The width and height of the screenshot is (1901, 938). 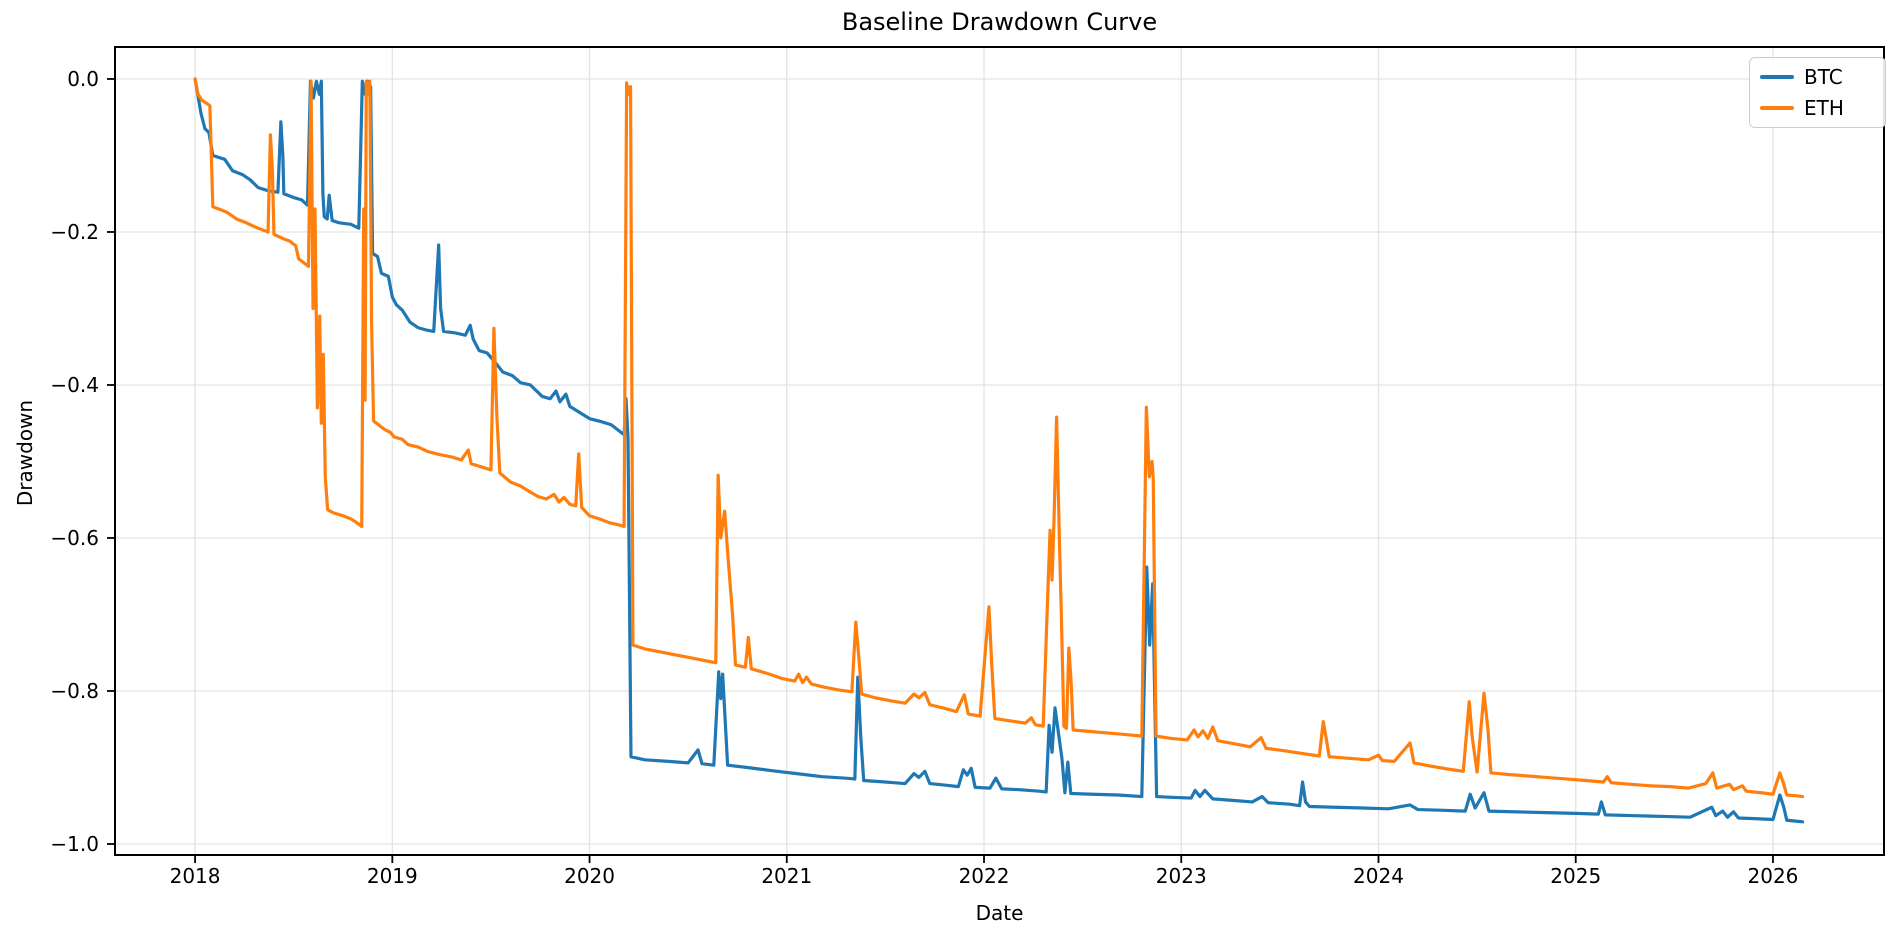 What do you see at coordinates (1773, 876) in the screenshot?
I see `x-tick-label: 2026` at bounding box center [1773, 876].